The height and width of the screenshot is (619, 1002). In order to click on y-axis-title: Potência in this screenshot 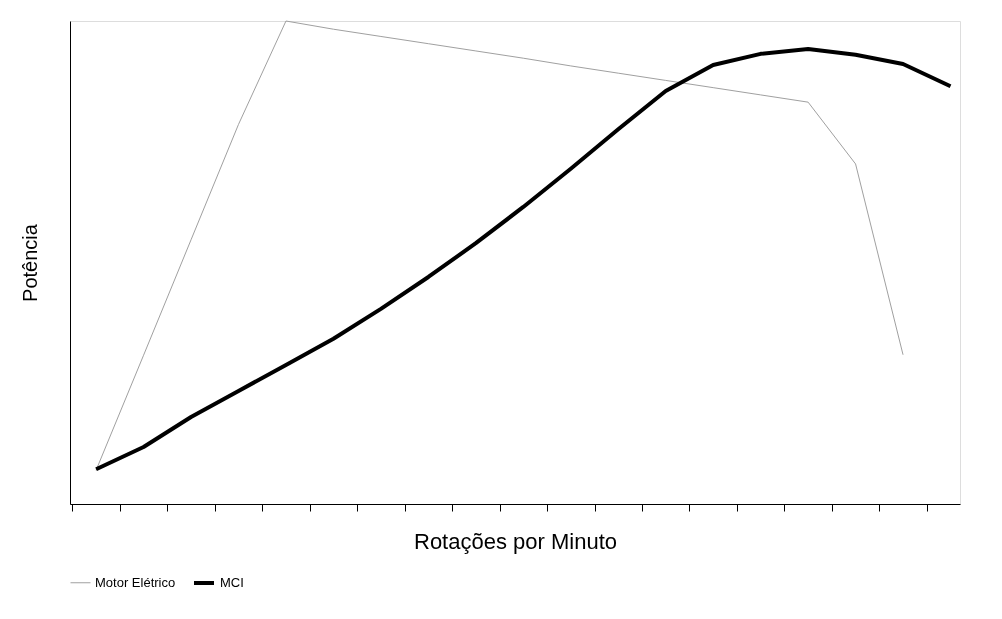, I will do `click(29, 262)`.